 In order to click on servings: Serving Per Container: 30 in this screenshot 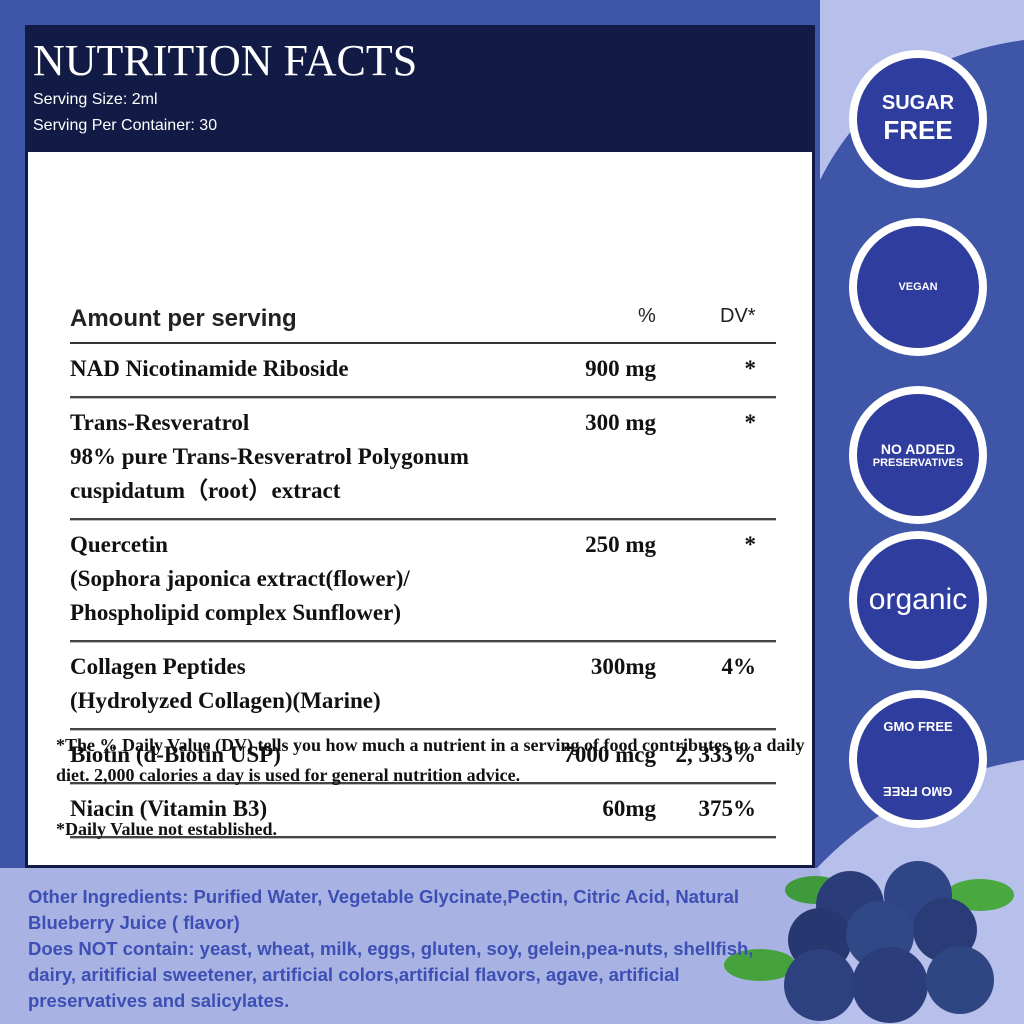, I will do `click(125, 125)`.